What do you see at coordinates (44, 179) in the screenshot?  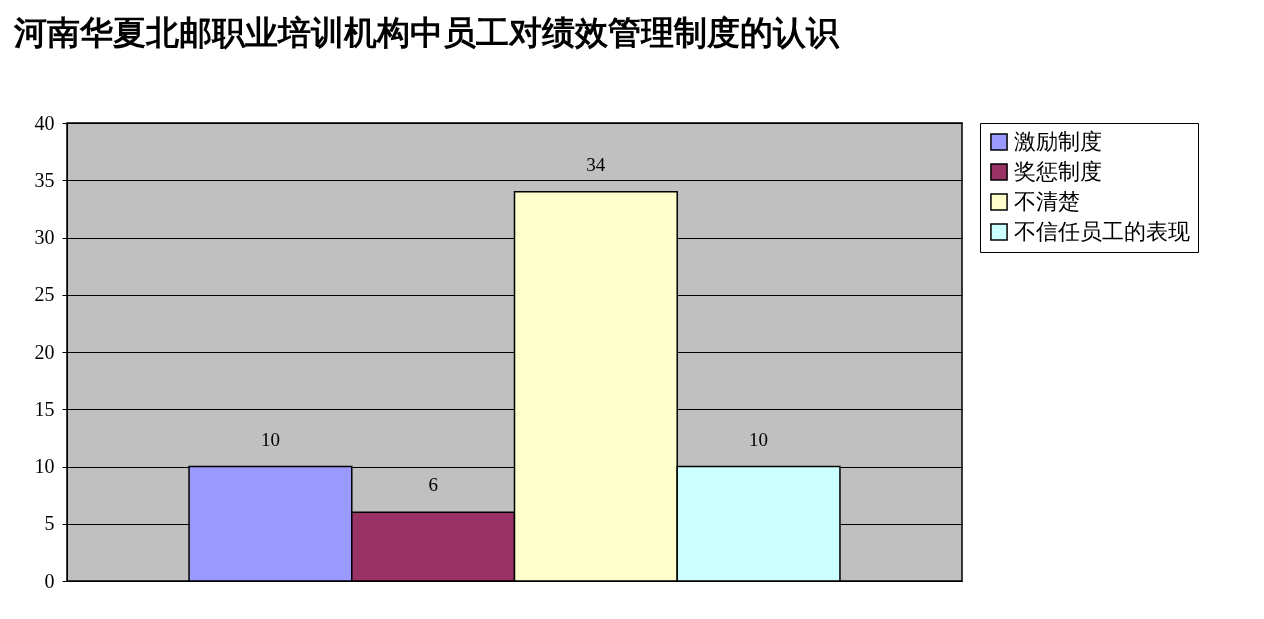 I see `y-tick-label: 35` at bounding box center [44, 179].